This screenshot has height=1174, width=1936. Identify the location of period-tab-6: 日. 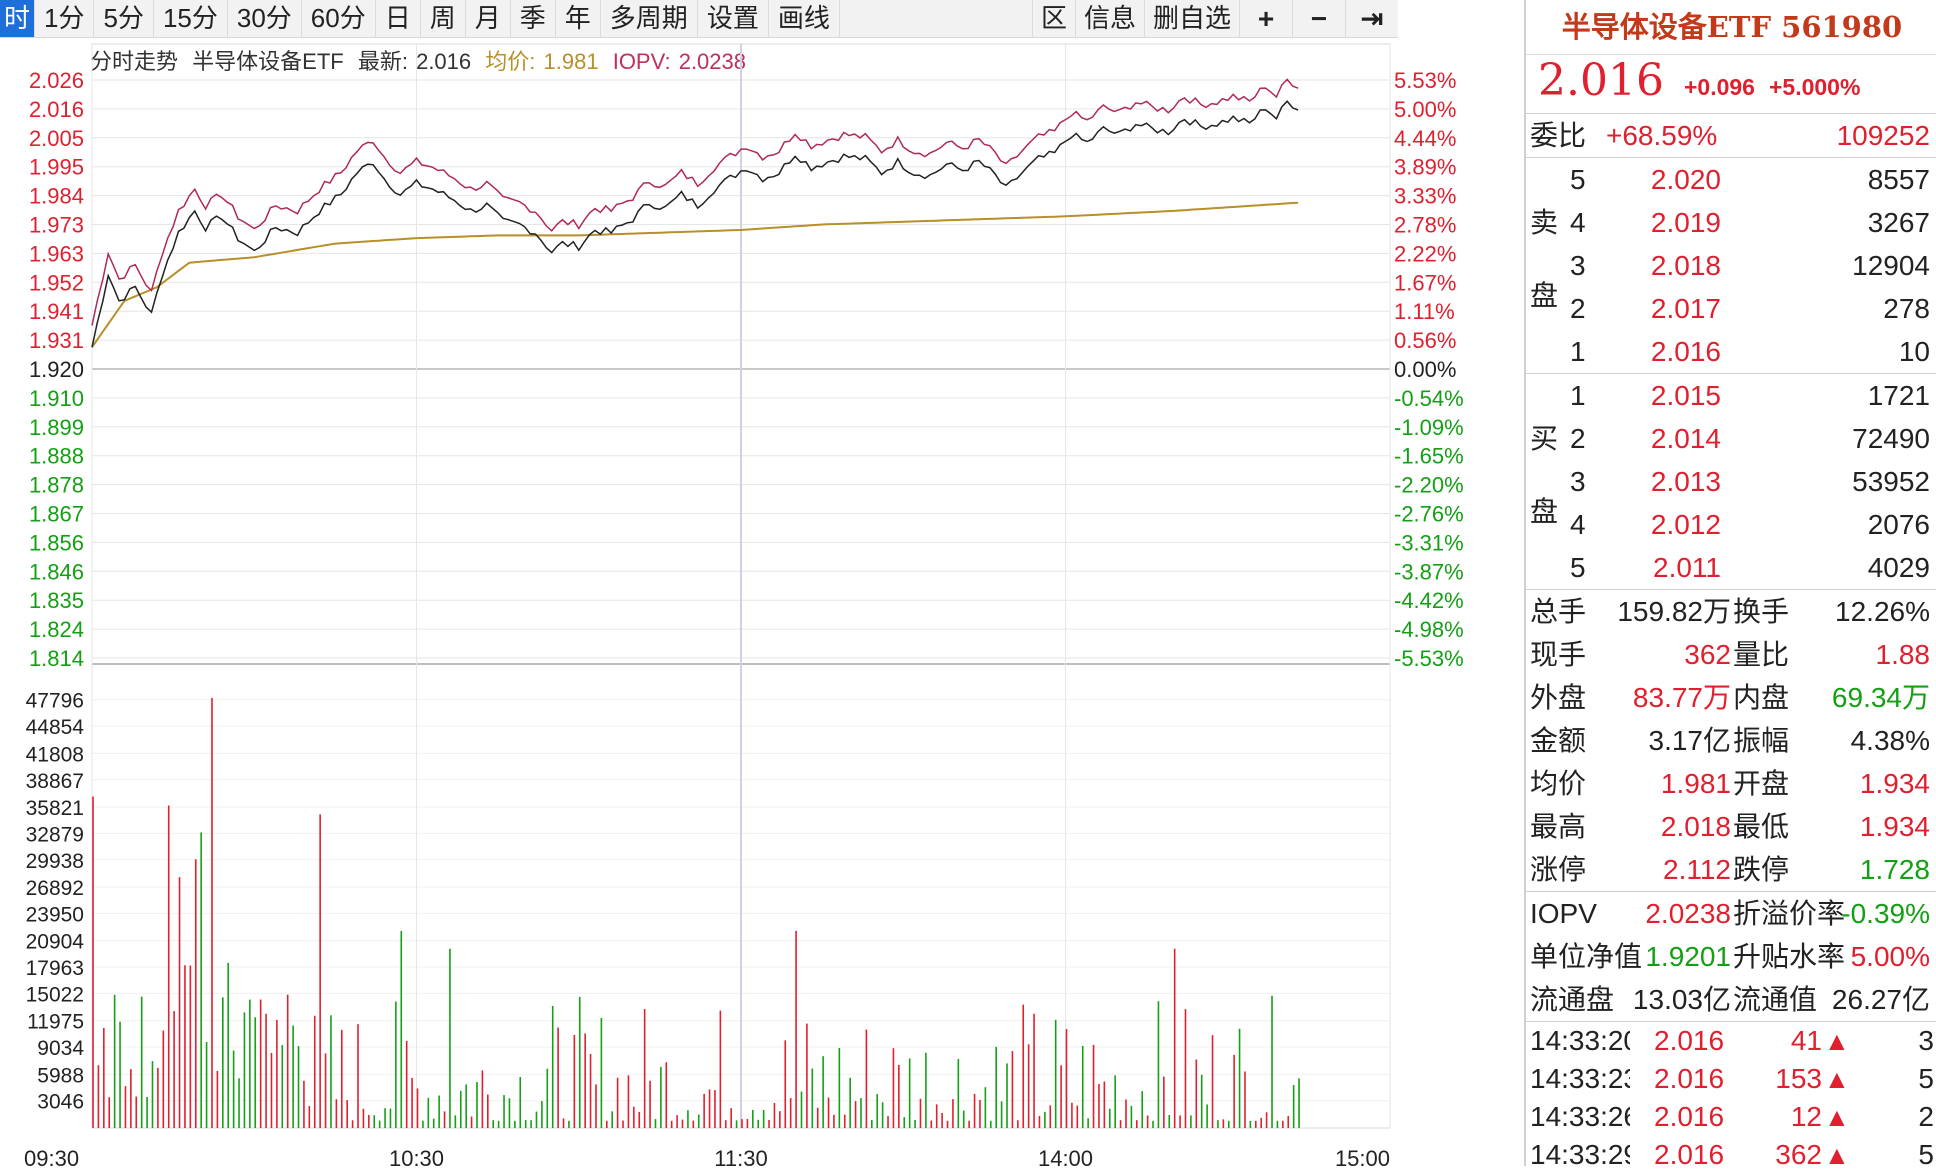
(398, 18).